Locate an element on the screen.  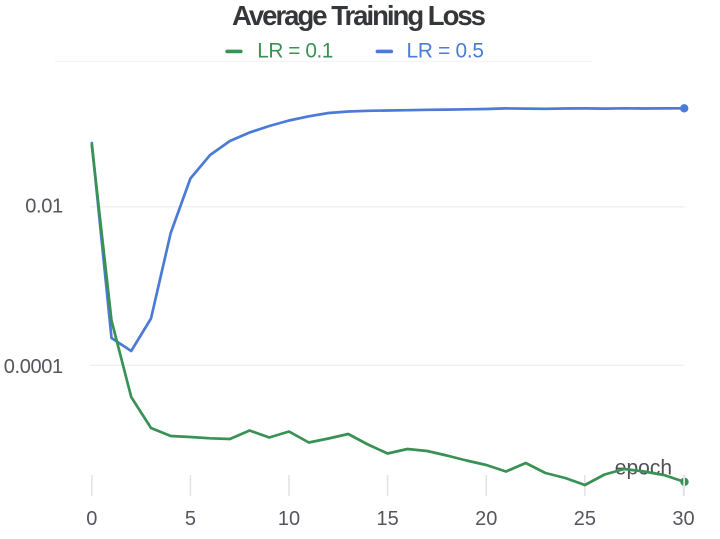
svg-text: LR = 0.1 is located at coordinates (295, 51).